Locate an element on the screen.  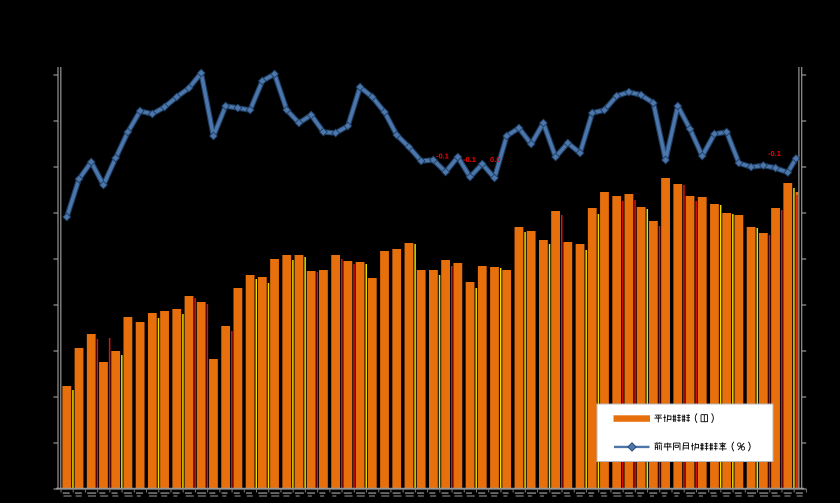
svg-text: 0.0 is located at coordinates (495, 159).